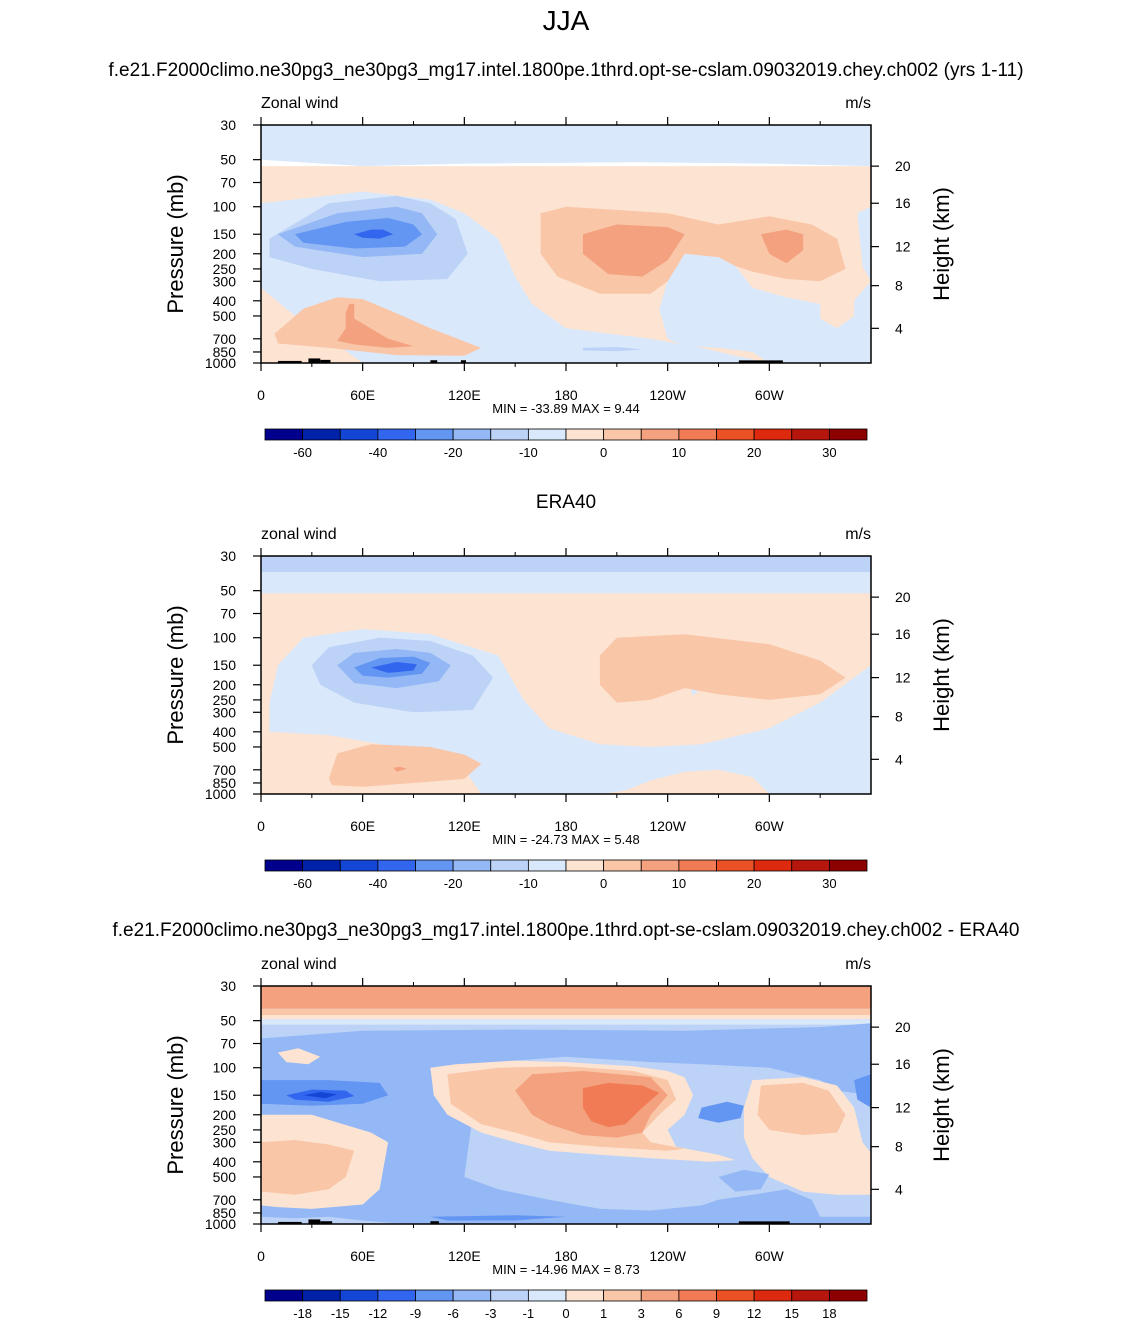 The height and width of the screenshot is (1322, 1133). What do you see at coordinates (453, 452) in the screenshot?
I see `colorbar-label: -20` at bounding box center [453, 452].